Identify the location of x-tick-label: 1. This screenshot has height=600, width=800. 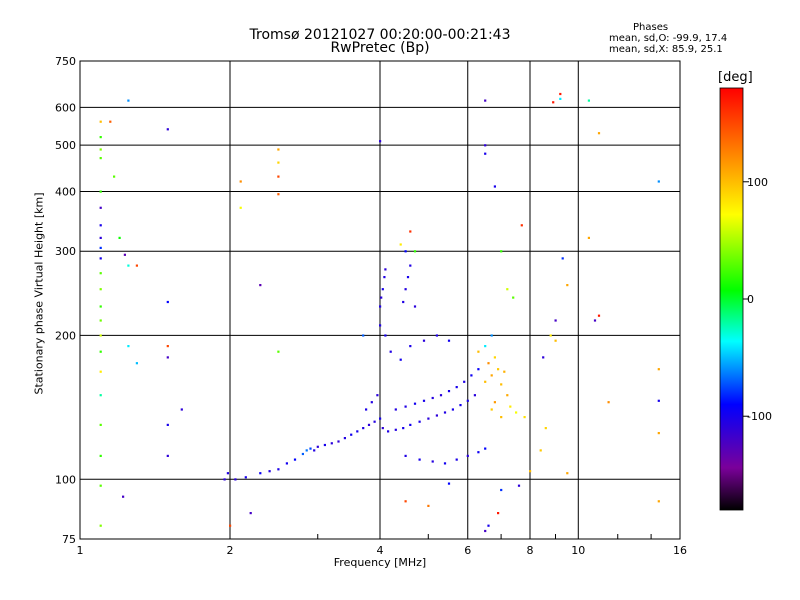
(80, 550).